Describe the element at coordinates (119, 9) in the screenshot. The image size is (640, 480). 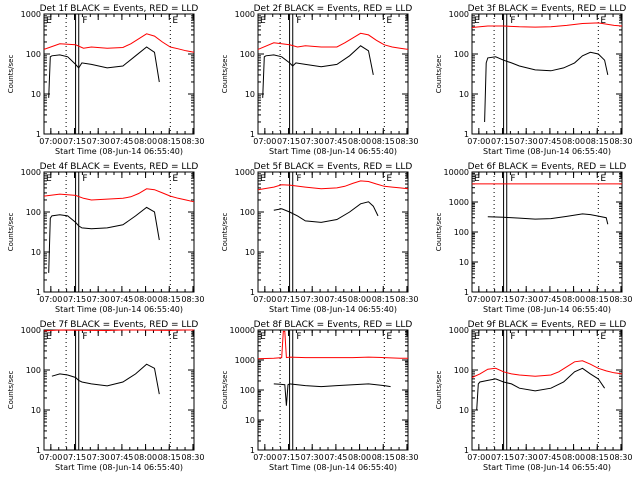
I see `panel-title: Det 1f BLACK = Events, RED = LLD` at that location.